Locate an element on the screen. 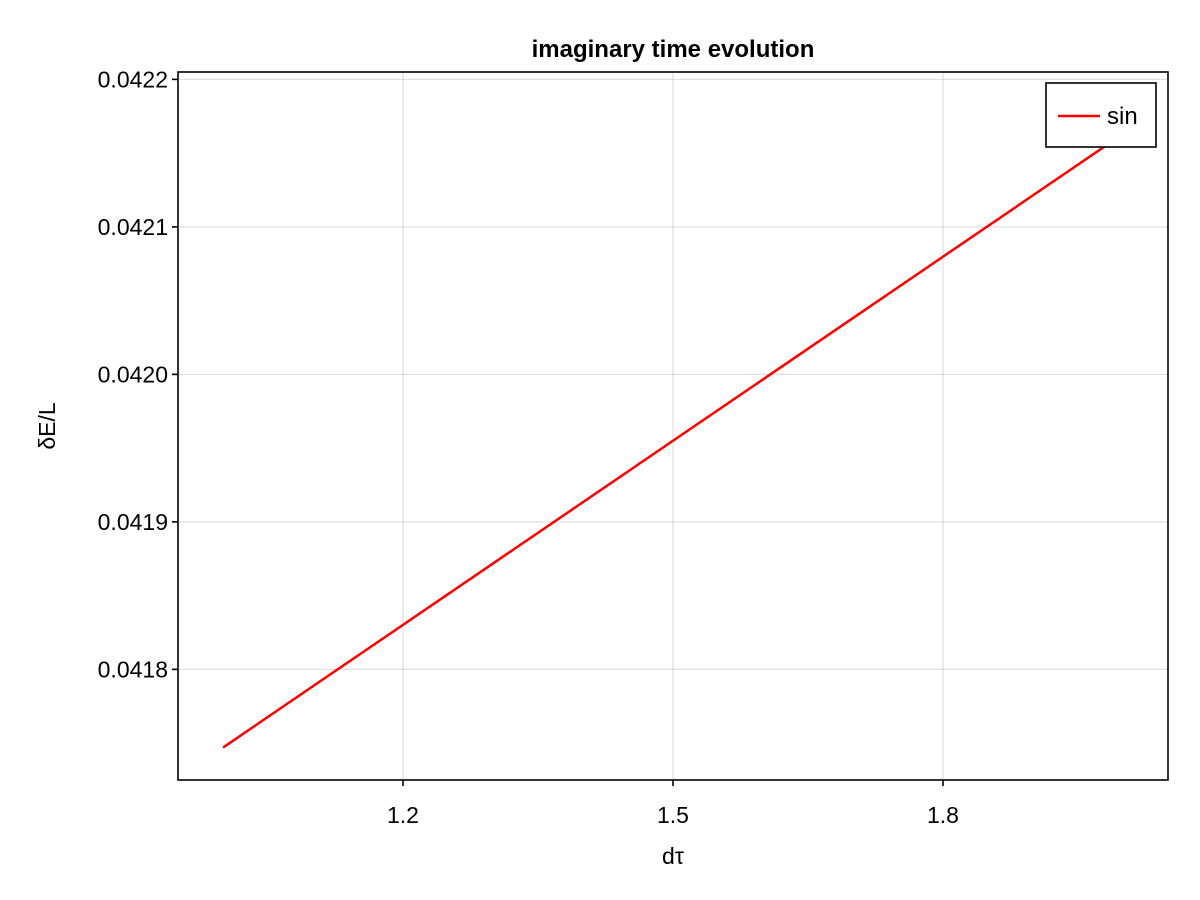  chart-title: imaginary time evolution is located at coordinates (673, 49).